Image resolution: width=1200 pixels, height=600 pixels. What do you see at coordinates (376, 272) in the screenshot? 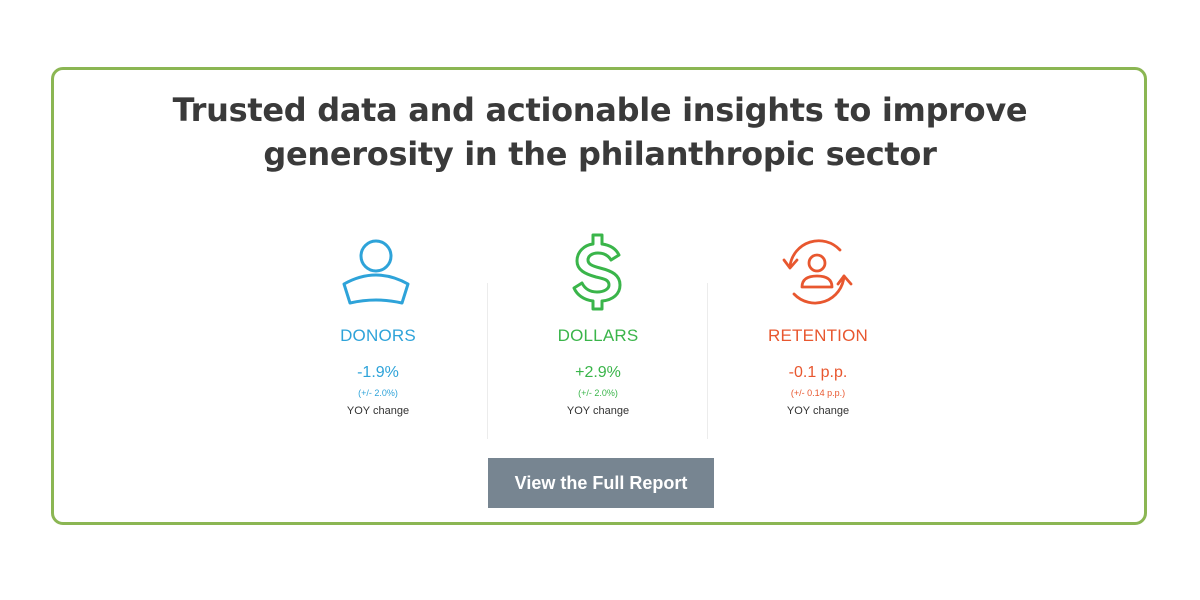
I see `person-icon` at bounding box center [376, 272].